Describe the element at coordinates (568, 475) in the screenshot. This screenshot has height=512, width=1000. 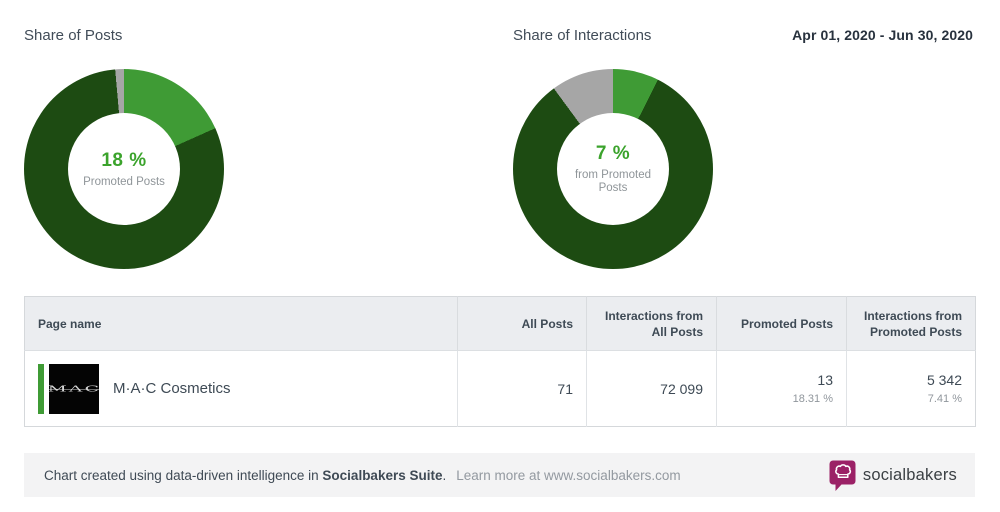
I see `footer-learn-more-text: Learn more at www.socialbakers.com` at that location.